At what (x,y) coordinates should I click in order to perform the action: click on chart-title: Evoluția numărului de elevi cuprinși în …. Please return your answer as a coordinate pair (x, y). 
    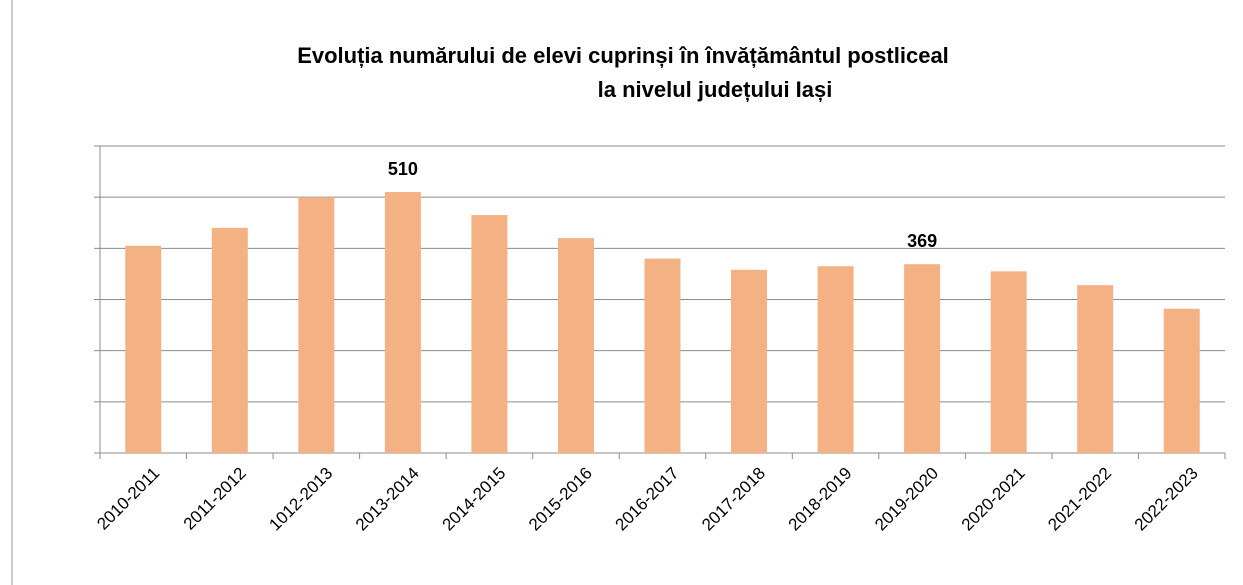
    Looking at the image, I should click on (623, 55).